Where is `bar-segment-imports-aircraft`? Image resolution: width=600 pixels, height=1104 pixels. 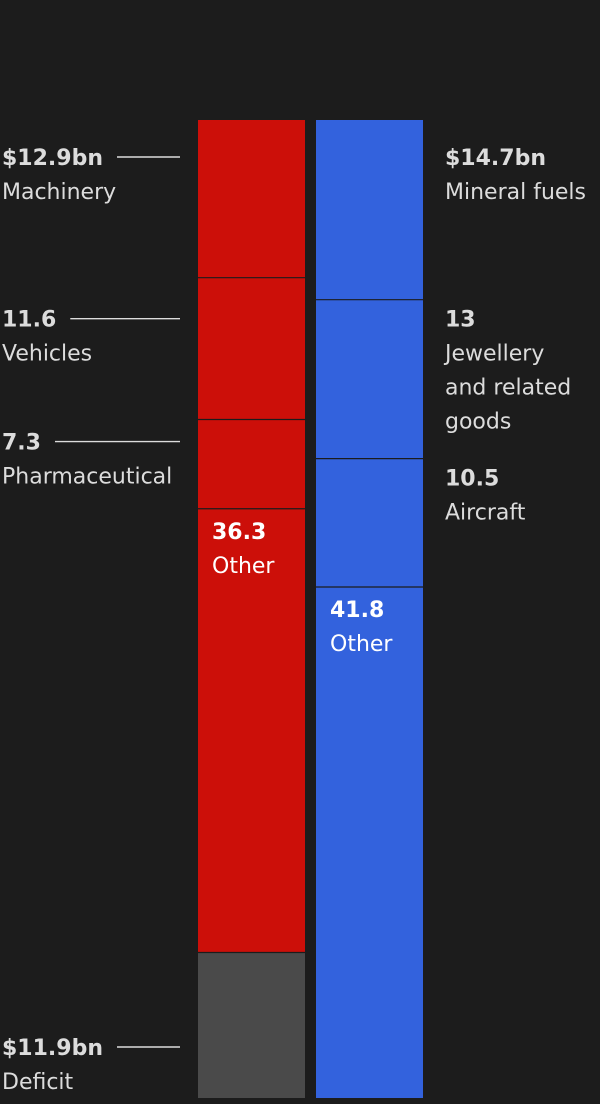
bar-segment-imports-aircraft is located at coordinates (369, 522).